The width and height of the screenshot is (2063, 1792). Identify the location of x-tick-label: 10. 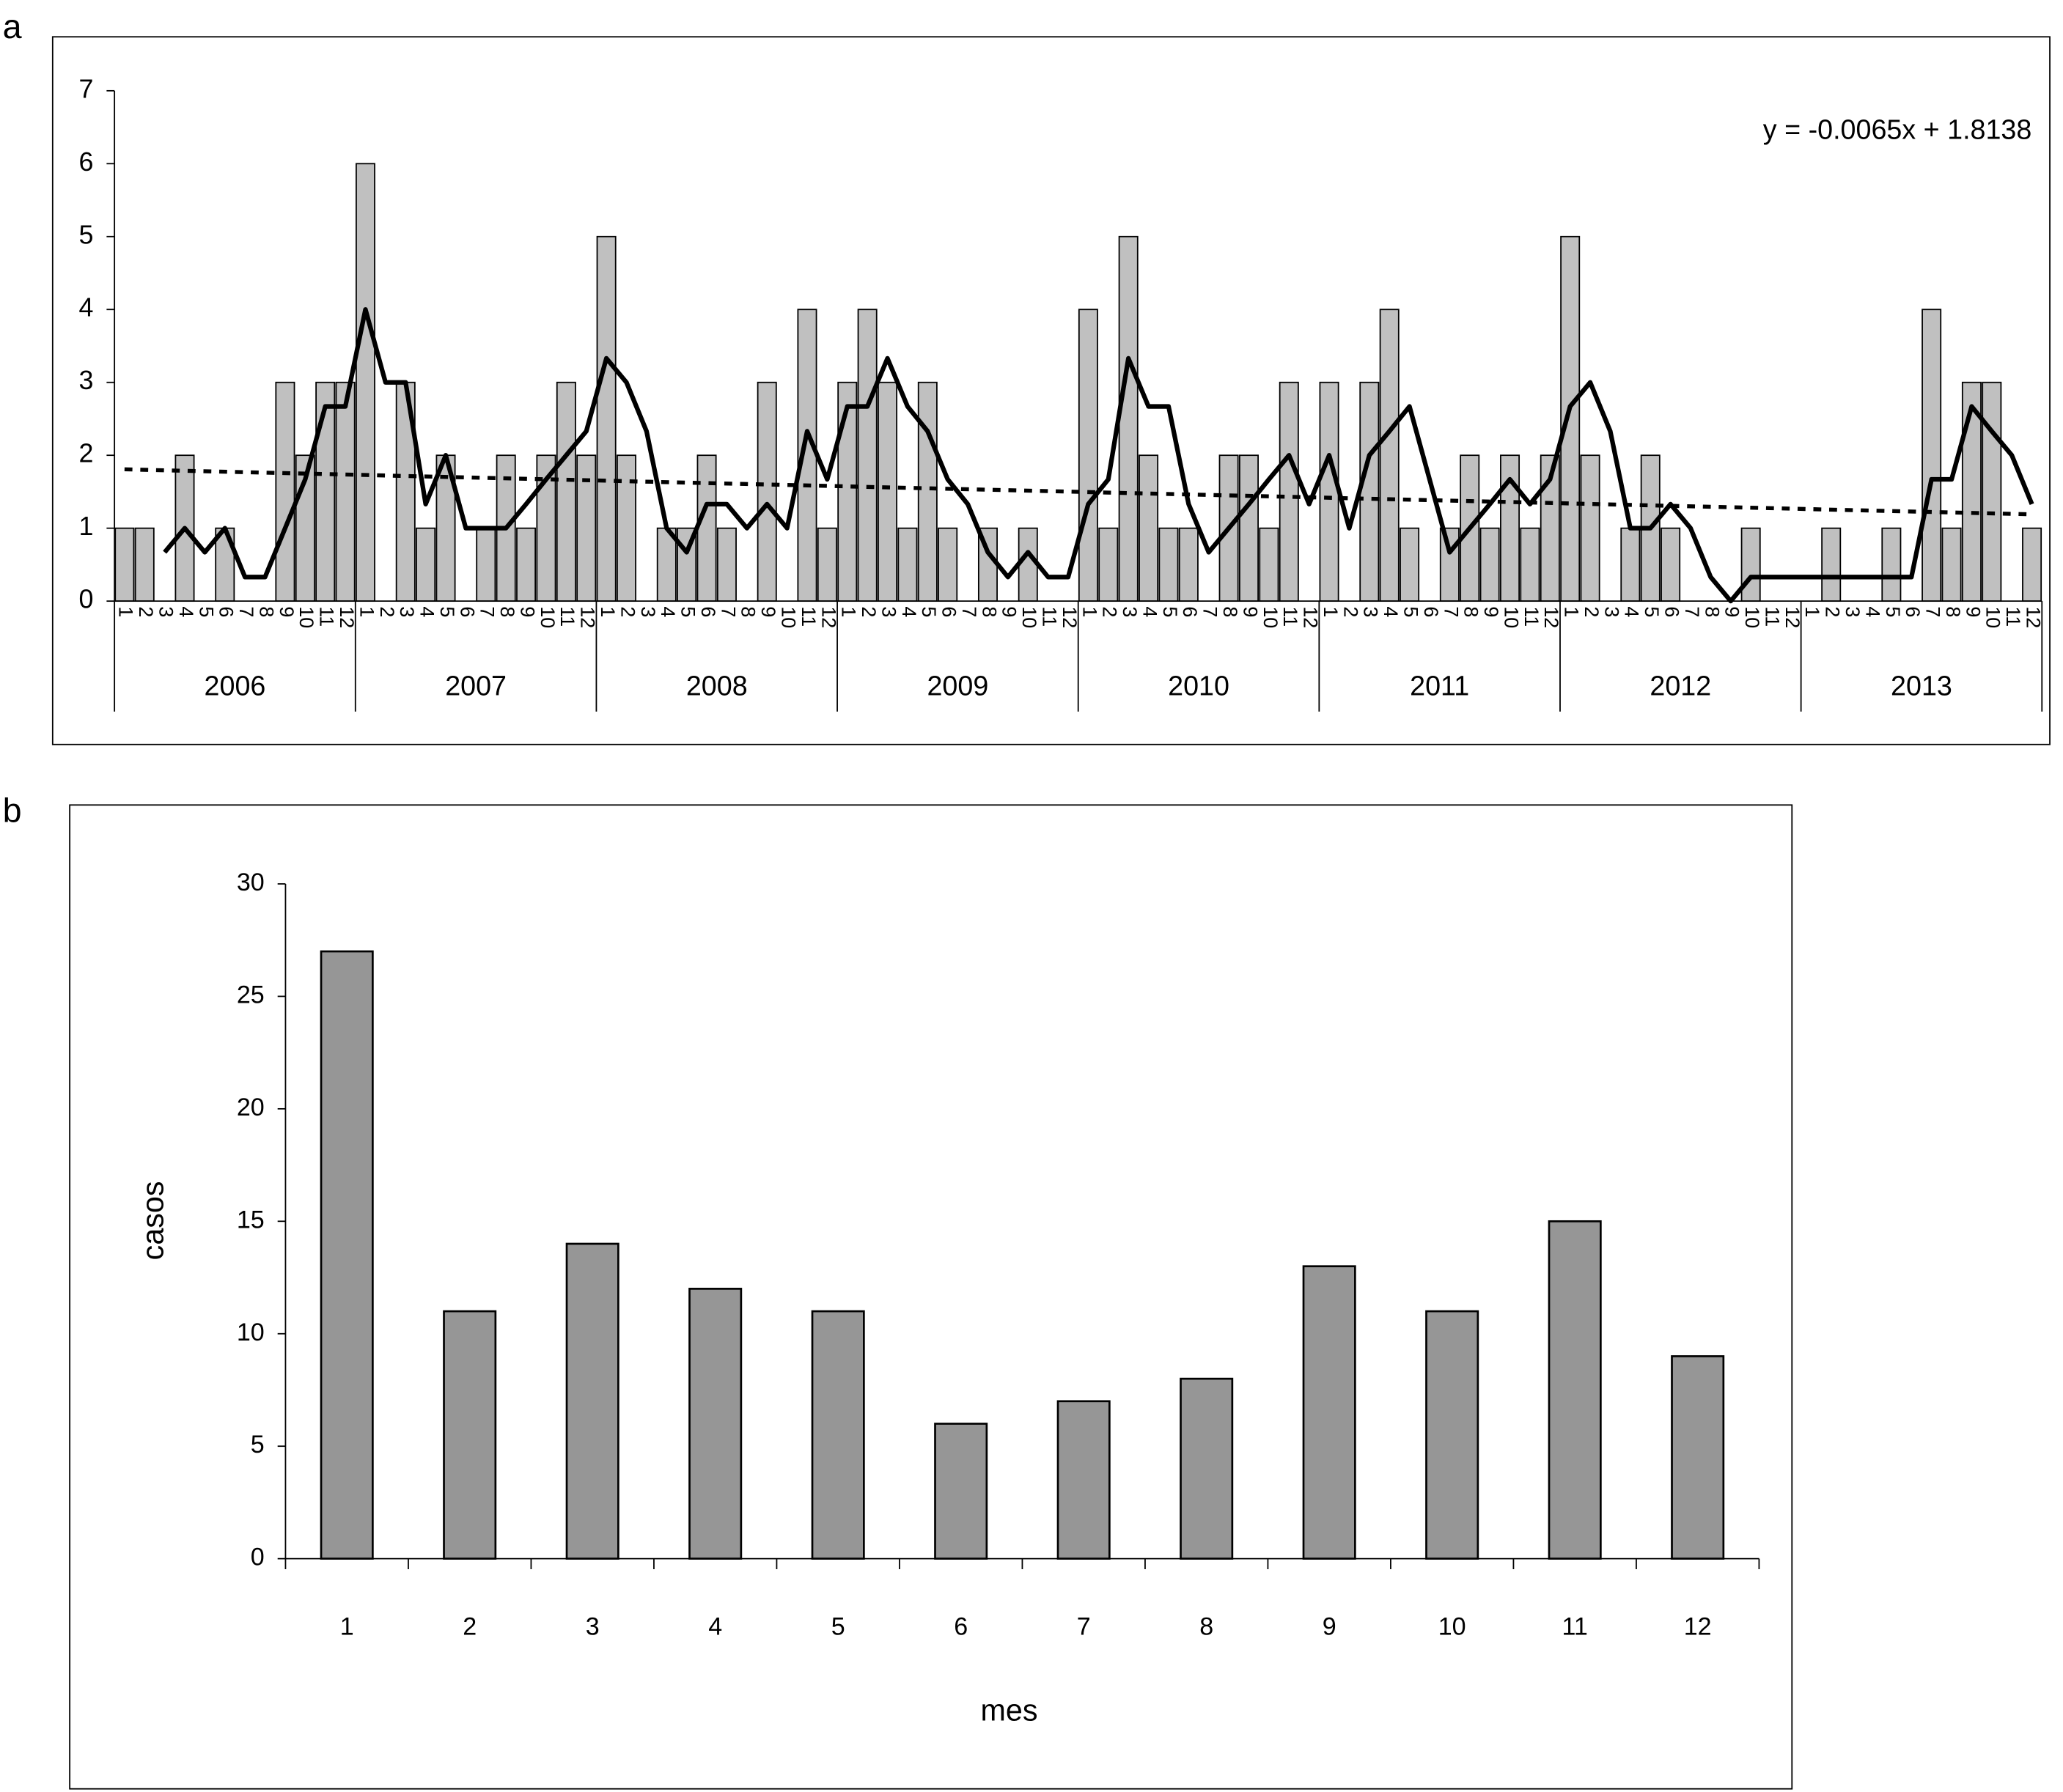
(1029, 617).